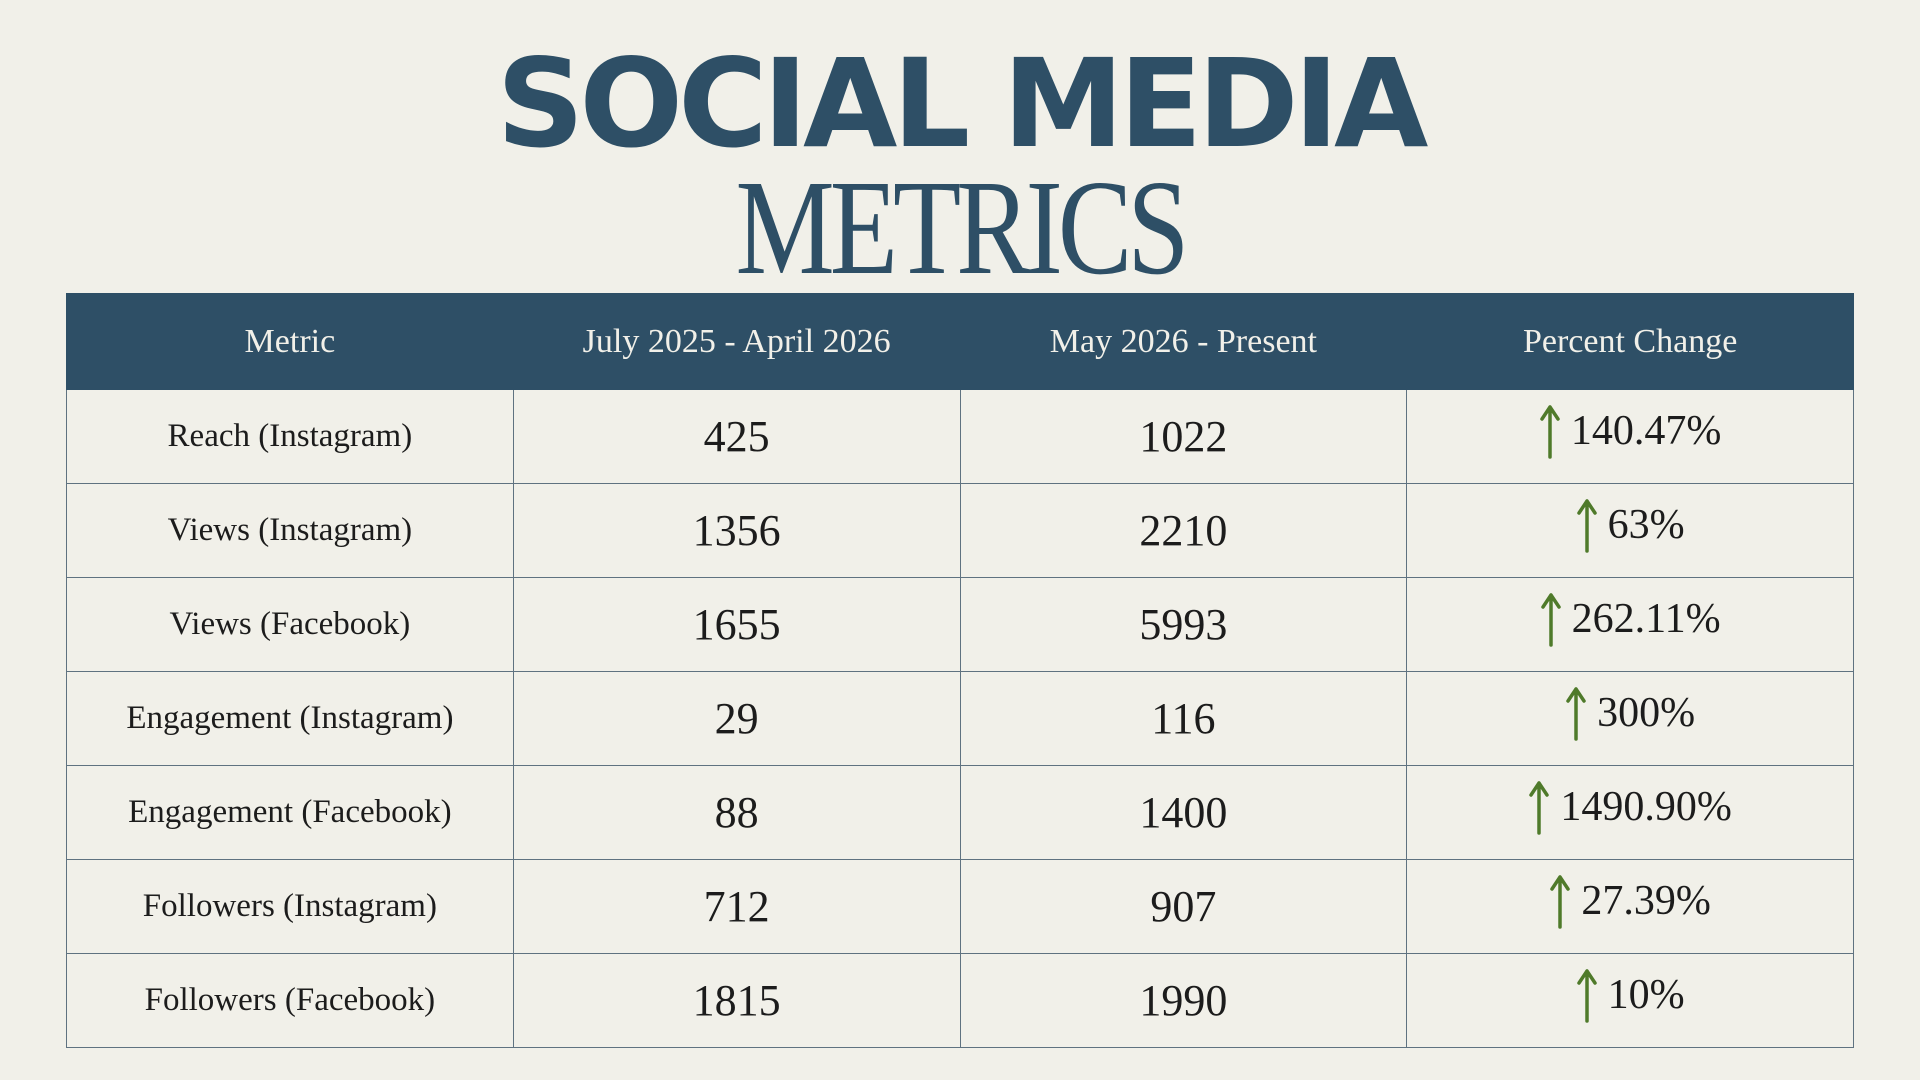 This screenshot has width=1920, height=1080. I want to click on column-header-after-period: May 2026 - Present, so click(1183, 341).